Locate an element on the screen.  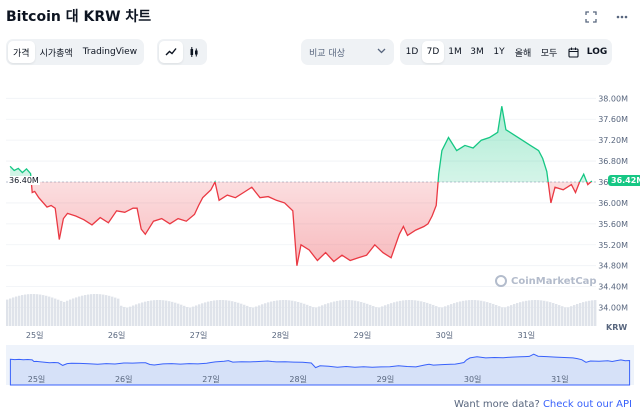
chart-title: Bitcoin 대 KRW 차트 is located at coordinates (79, 17).